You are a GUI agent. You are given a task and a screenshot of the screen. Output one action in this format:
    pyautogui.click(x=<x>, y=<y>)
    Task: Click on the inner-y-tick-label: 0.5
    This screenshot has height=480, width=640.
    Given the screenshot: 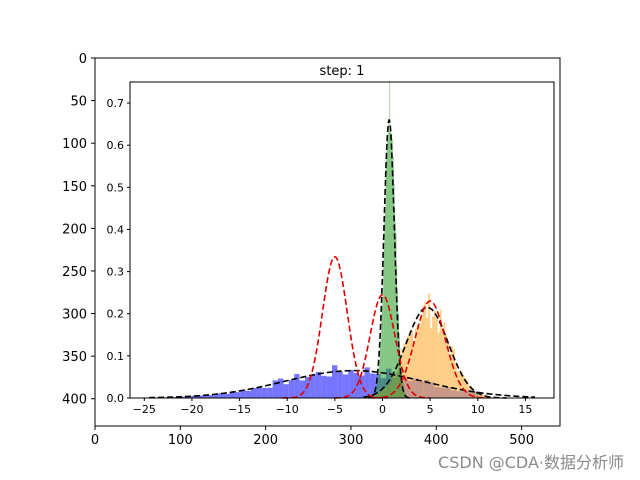 What is the action you would take?
    pyautogui.click(x=116, y=187)
    